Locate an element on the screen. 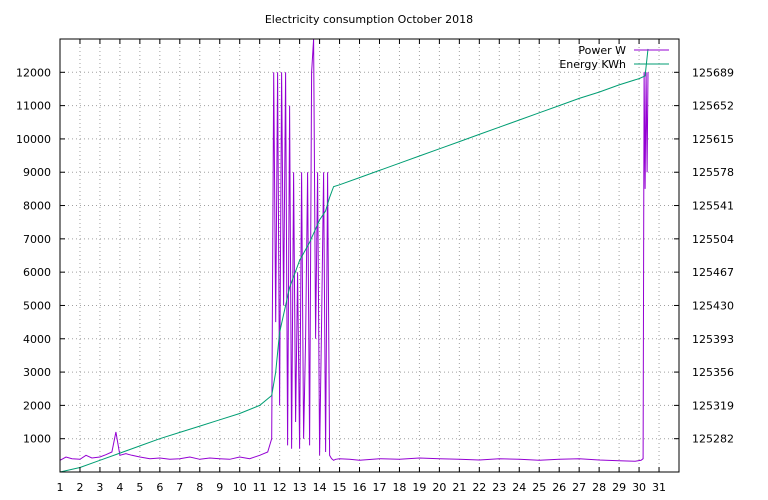  y2-tick-label: 125282 is located at coordinates (713, 439).